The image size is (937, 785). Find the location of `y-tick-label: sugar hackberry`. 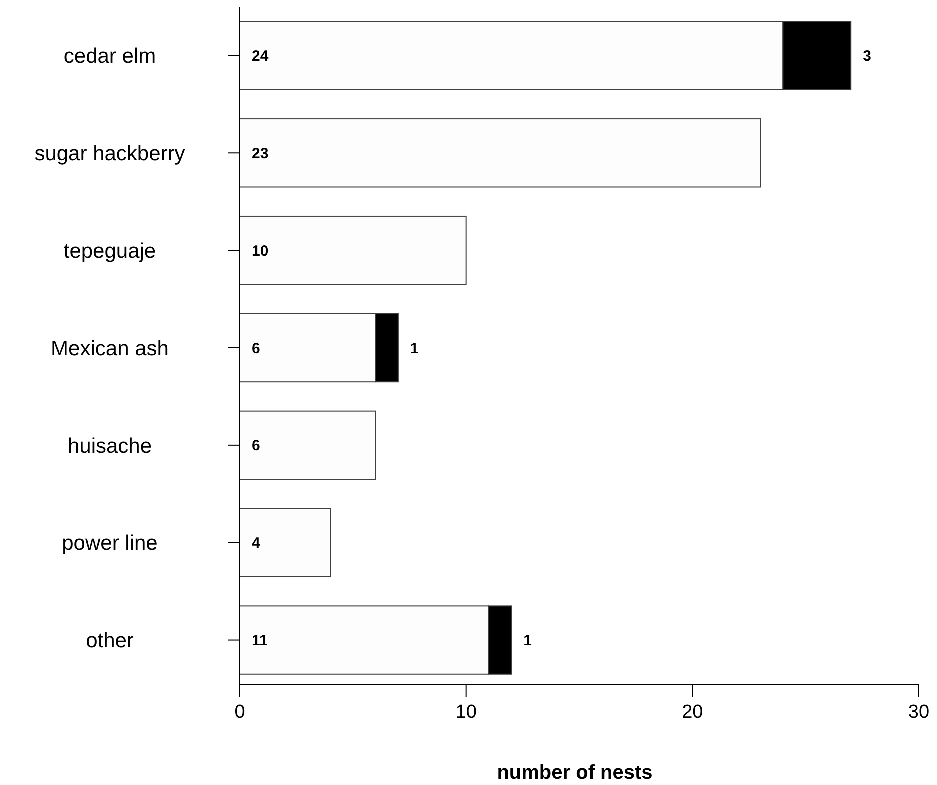

y-tick-label: sugar hackberry is located at coordinates (110, 154).